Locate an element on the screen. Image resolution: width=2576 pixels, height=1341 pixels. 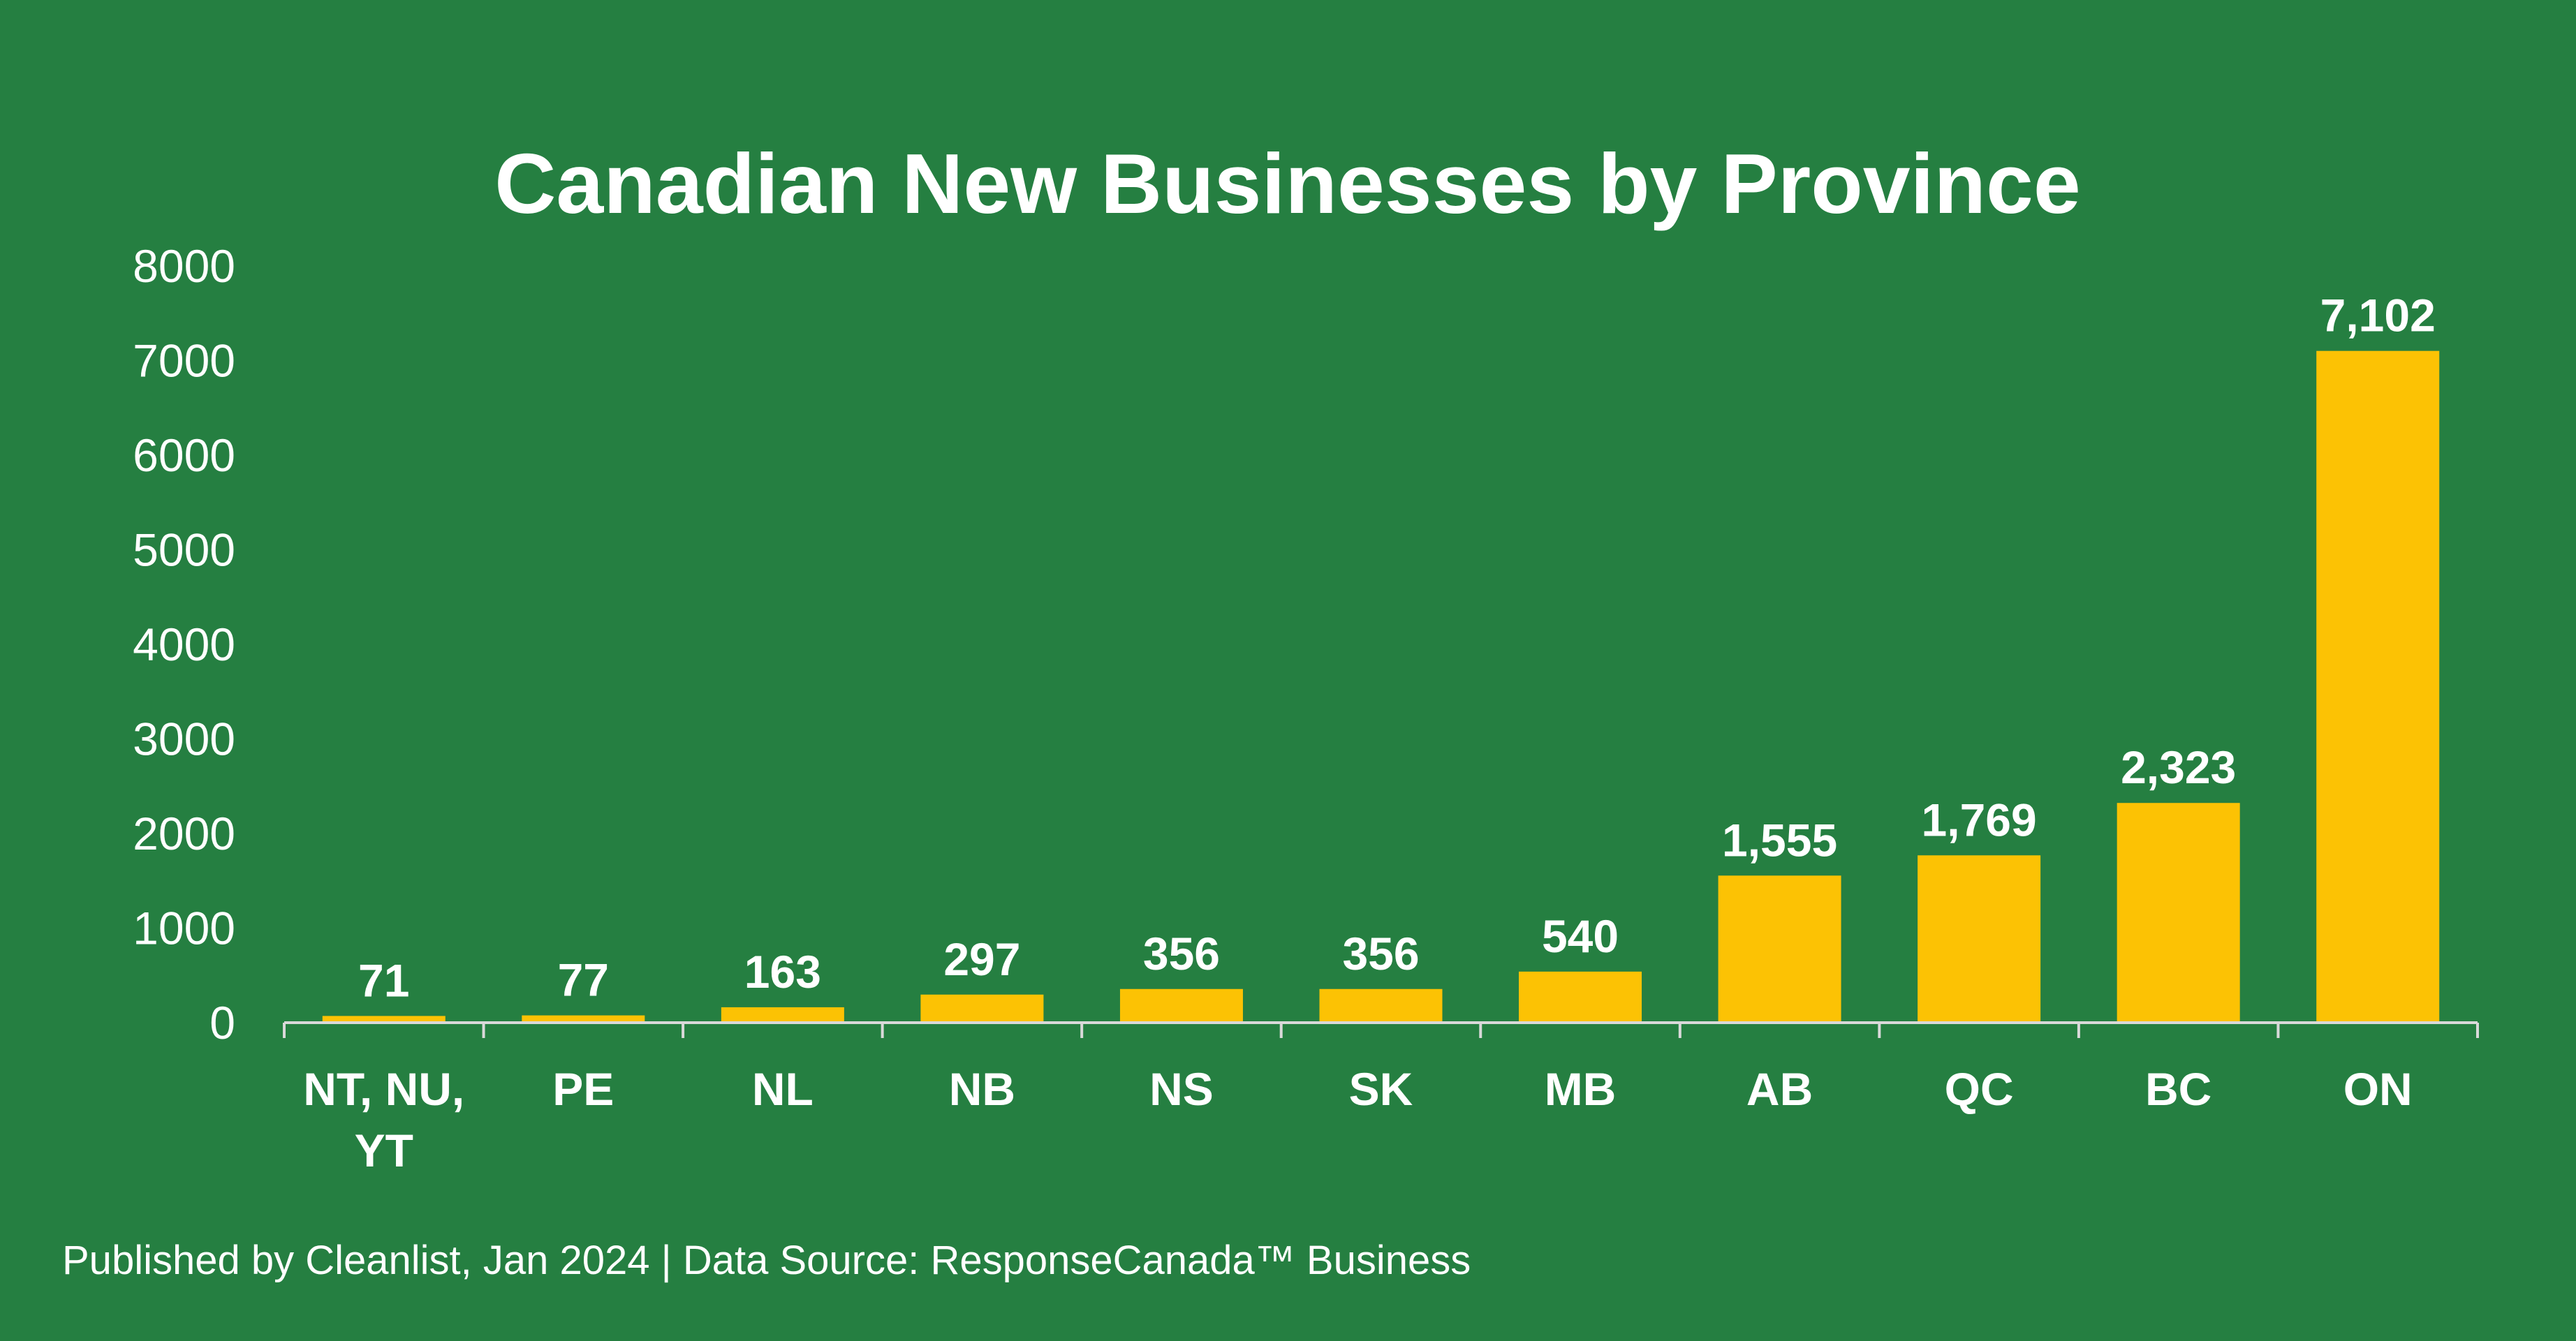
data-label: 540 is located at coordinates (1580, 936).